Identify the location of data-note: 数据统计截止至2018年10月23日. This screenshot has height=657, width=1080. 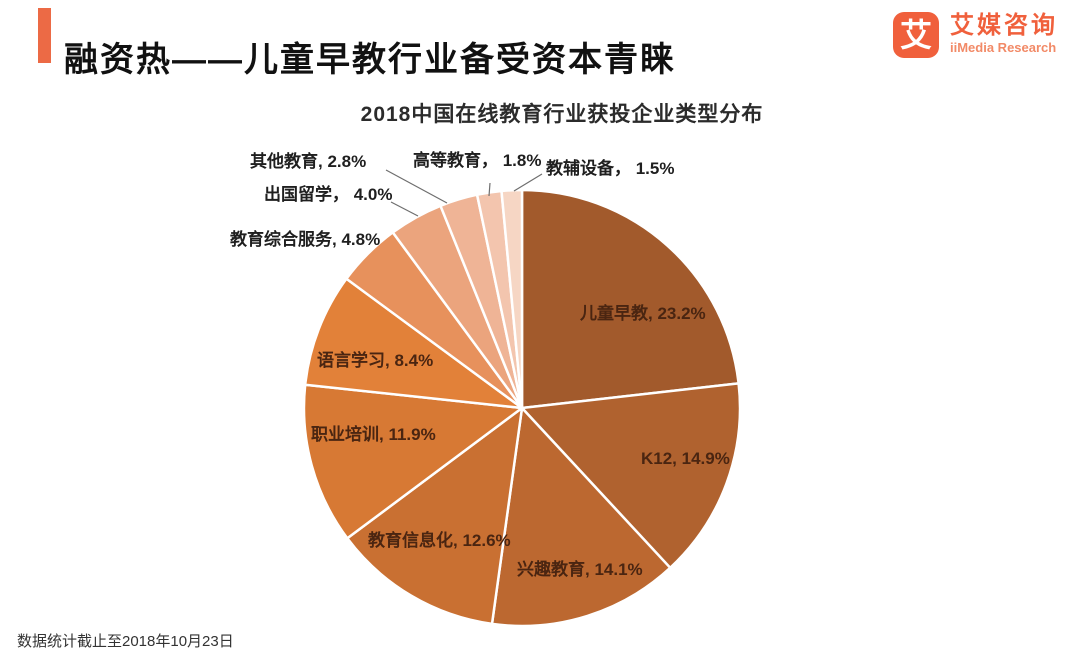
(125, 641).